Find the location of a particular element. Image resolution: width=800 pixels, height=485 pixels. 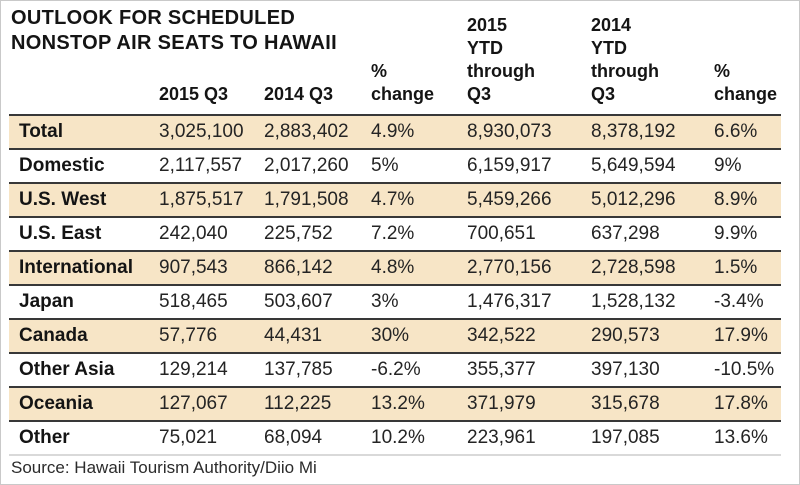

row-label: Domestic is located at coordinates (62, 165).